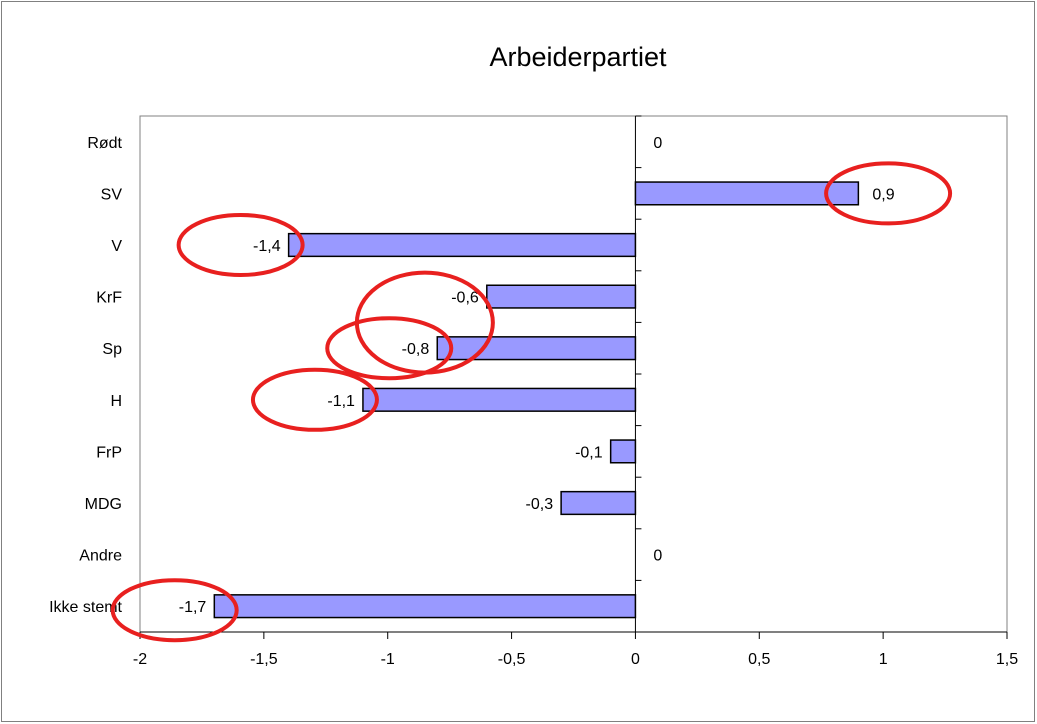 This screenshot has height=724, width=1037. Describe the element at coordinates (465, 298) in the screenshot. I see `data-label: -0,6` at that location.